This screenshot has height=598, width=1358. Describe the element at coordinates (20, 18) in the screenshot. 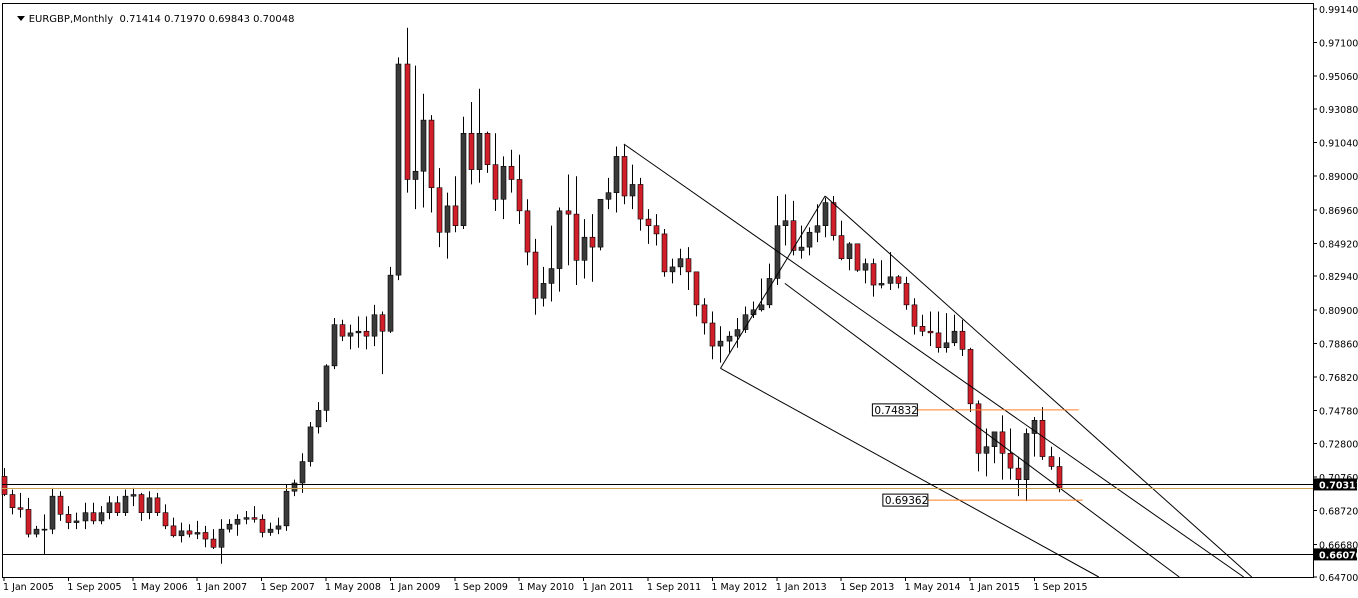

I see `collapse-triangle-icon` at that location.